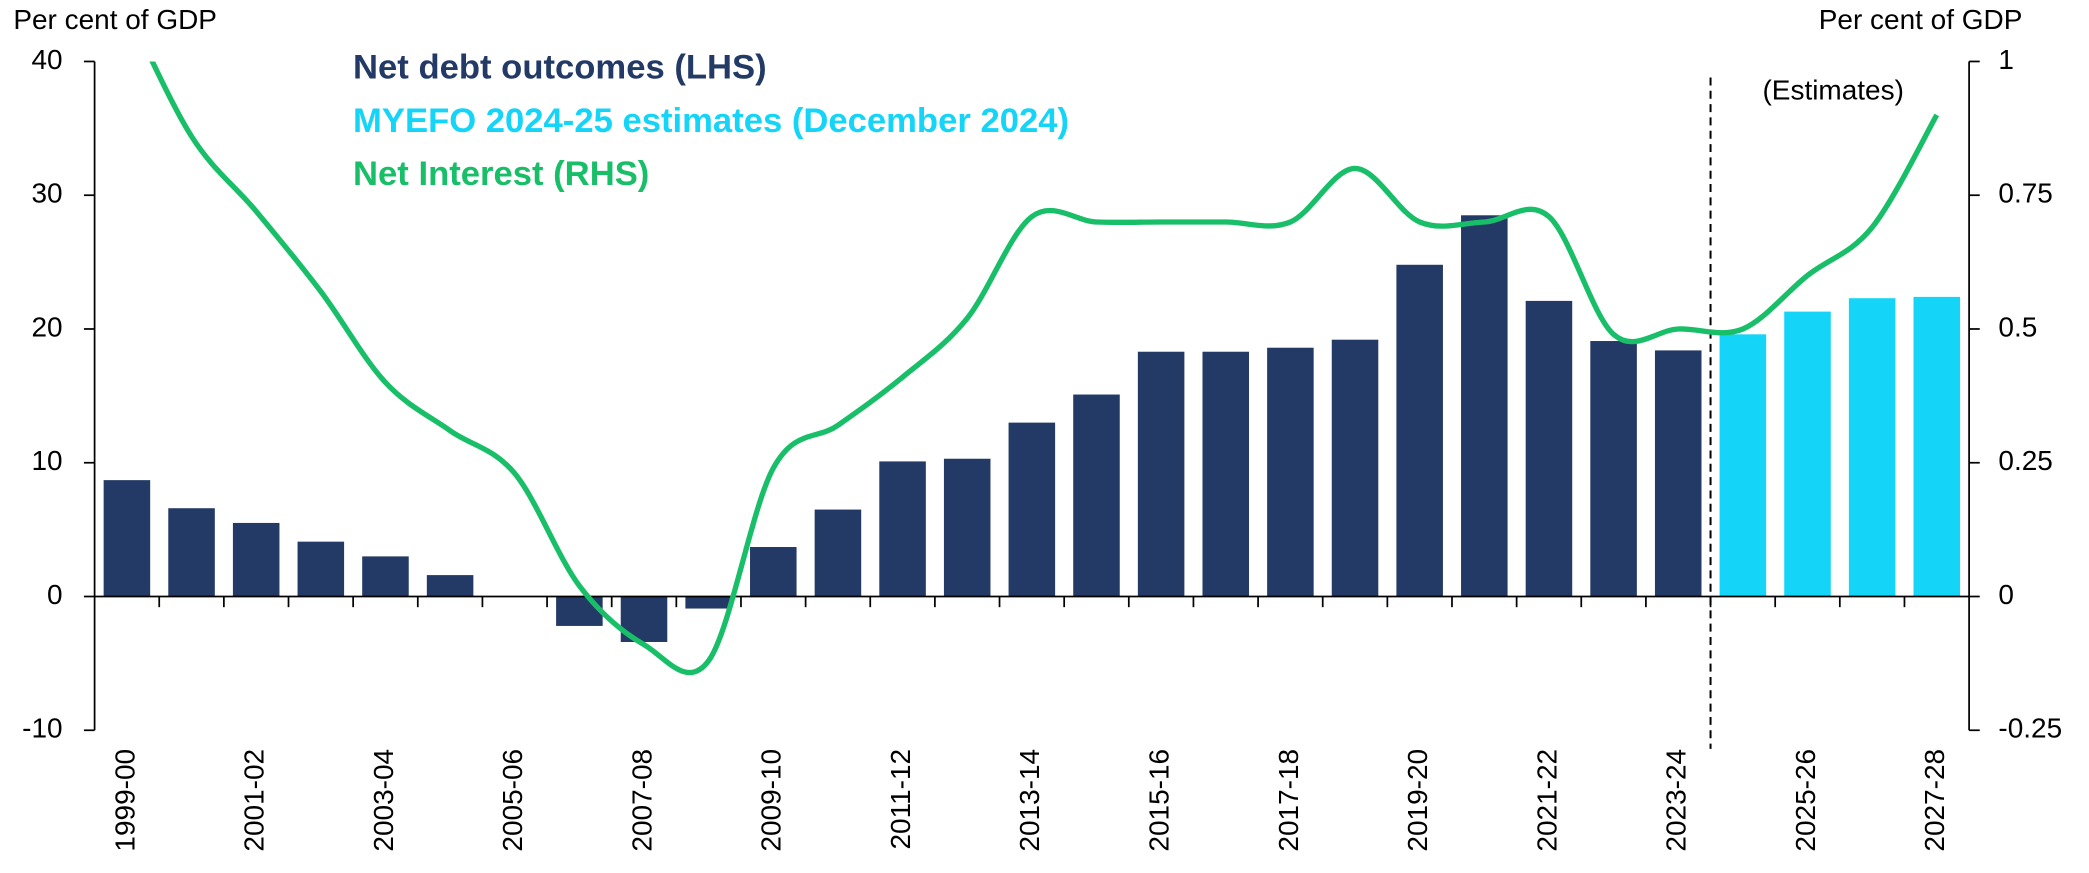 This screenshot has height=873, width=2089. I want to click on y-tick-label: 40, so click(46, 59).